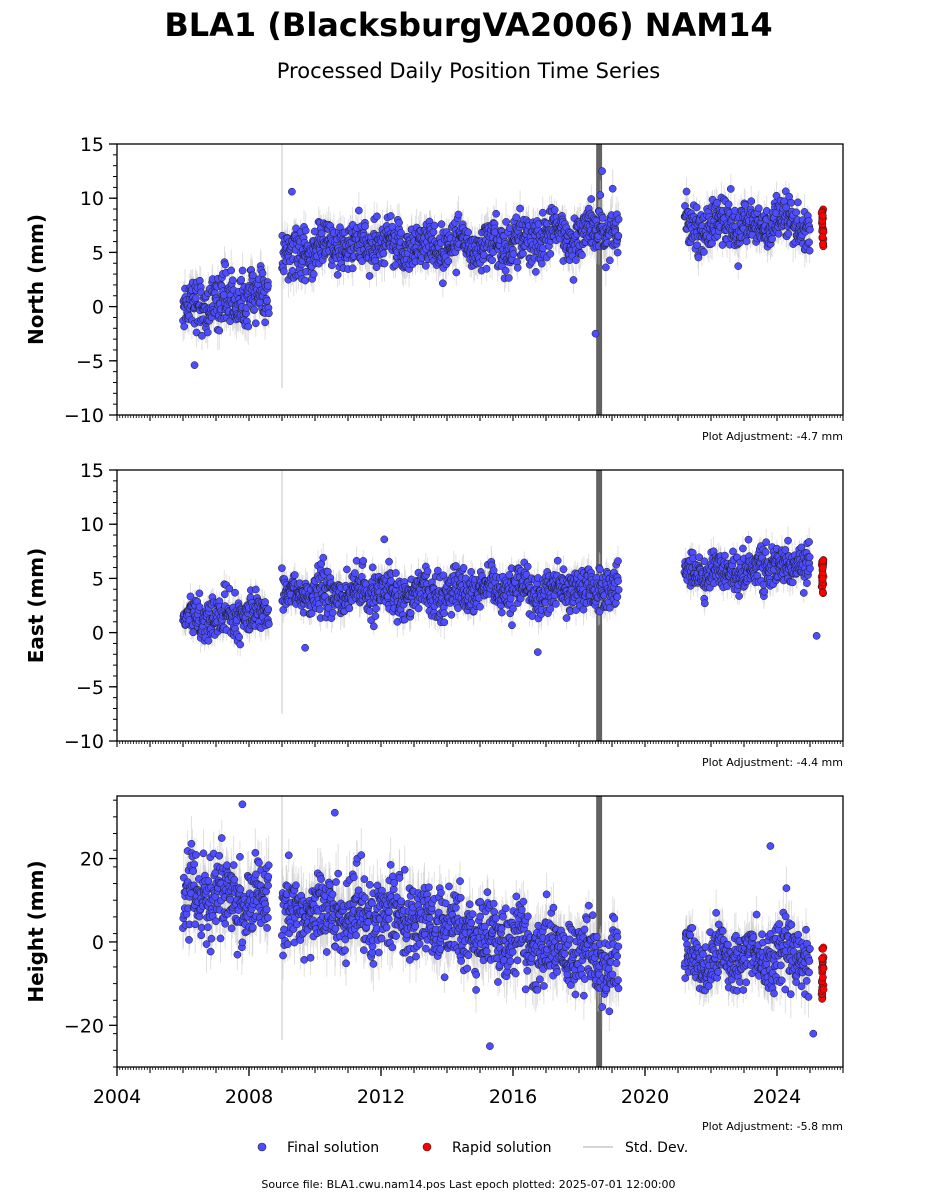 Image resolution: width=937 pixels, height=1200 pixels. I want to click on y-tick-label: −5, so click(90, 362).